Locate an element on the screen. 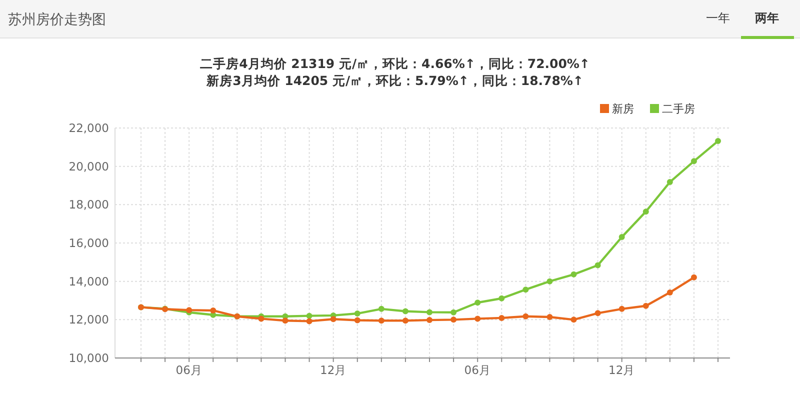 The height and width of the screenshot is (407, 800). y-tick-label: 18,000 is located at coordinates (88, 205).